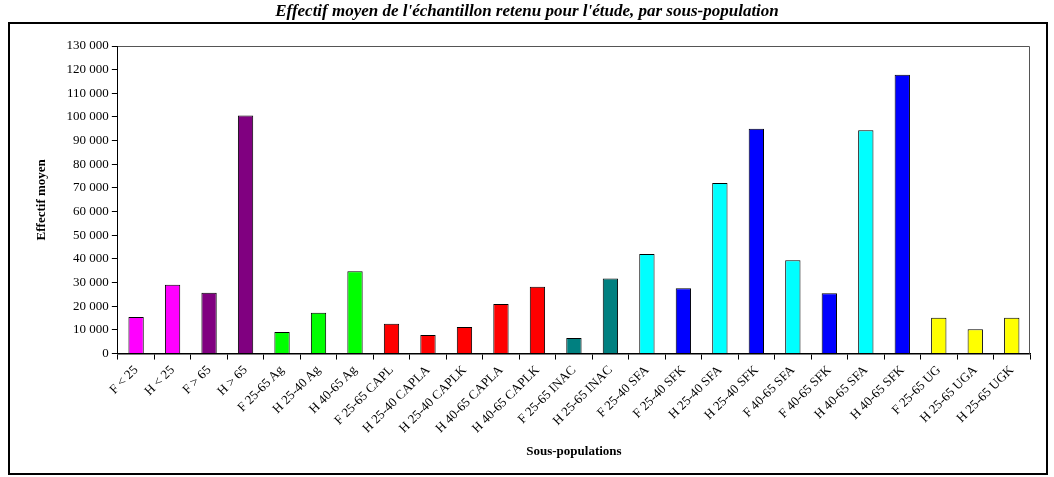  What do you see at coordinates (91, 329) in the screenshot?
I see `y-tick-label: 10 000` at bounding box center [91, 329].